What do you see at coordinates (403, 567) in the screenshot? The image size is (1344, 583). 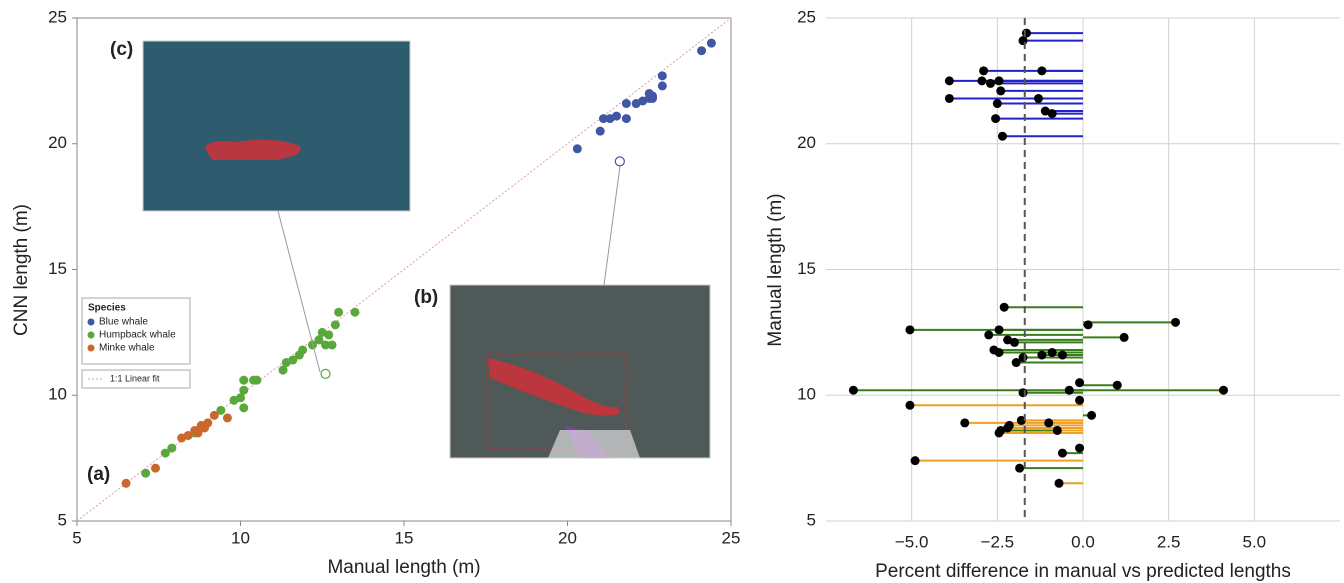 I see `x-axis-label: Manual length (m)` at bounding box center [403, 567].